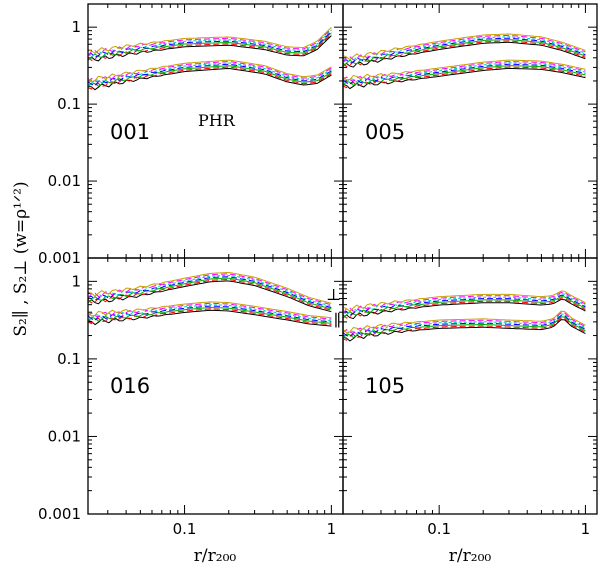 The image size is (600, 574). What do you see at coordinates (470, 556) in the screenshot?
I see `x-axis-label-right: r/r₂₀₀` at bounding box center [470, 556].